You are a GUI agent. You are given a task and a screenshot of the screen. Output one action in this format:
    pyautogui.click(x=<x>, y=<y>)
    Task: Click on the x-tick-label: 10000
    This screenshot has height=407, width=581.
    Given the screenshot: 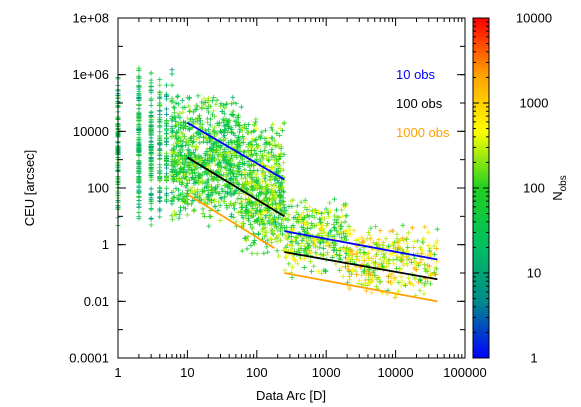 What is the action you would take?
    pyautogui.click(x=396, y=372)
    